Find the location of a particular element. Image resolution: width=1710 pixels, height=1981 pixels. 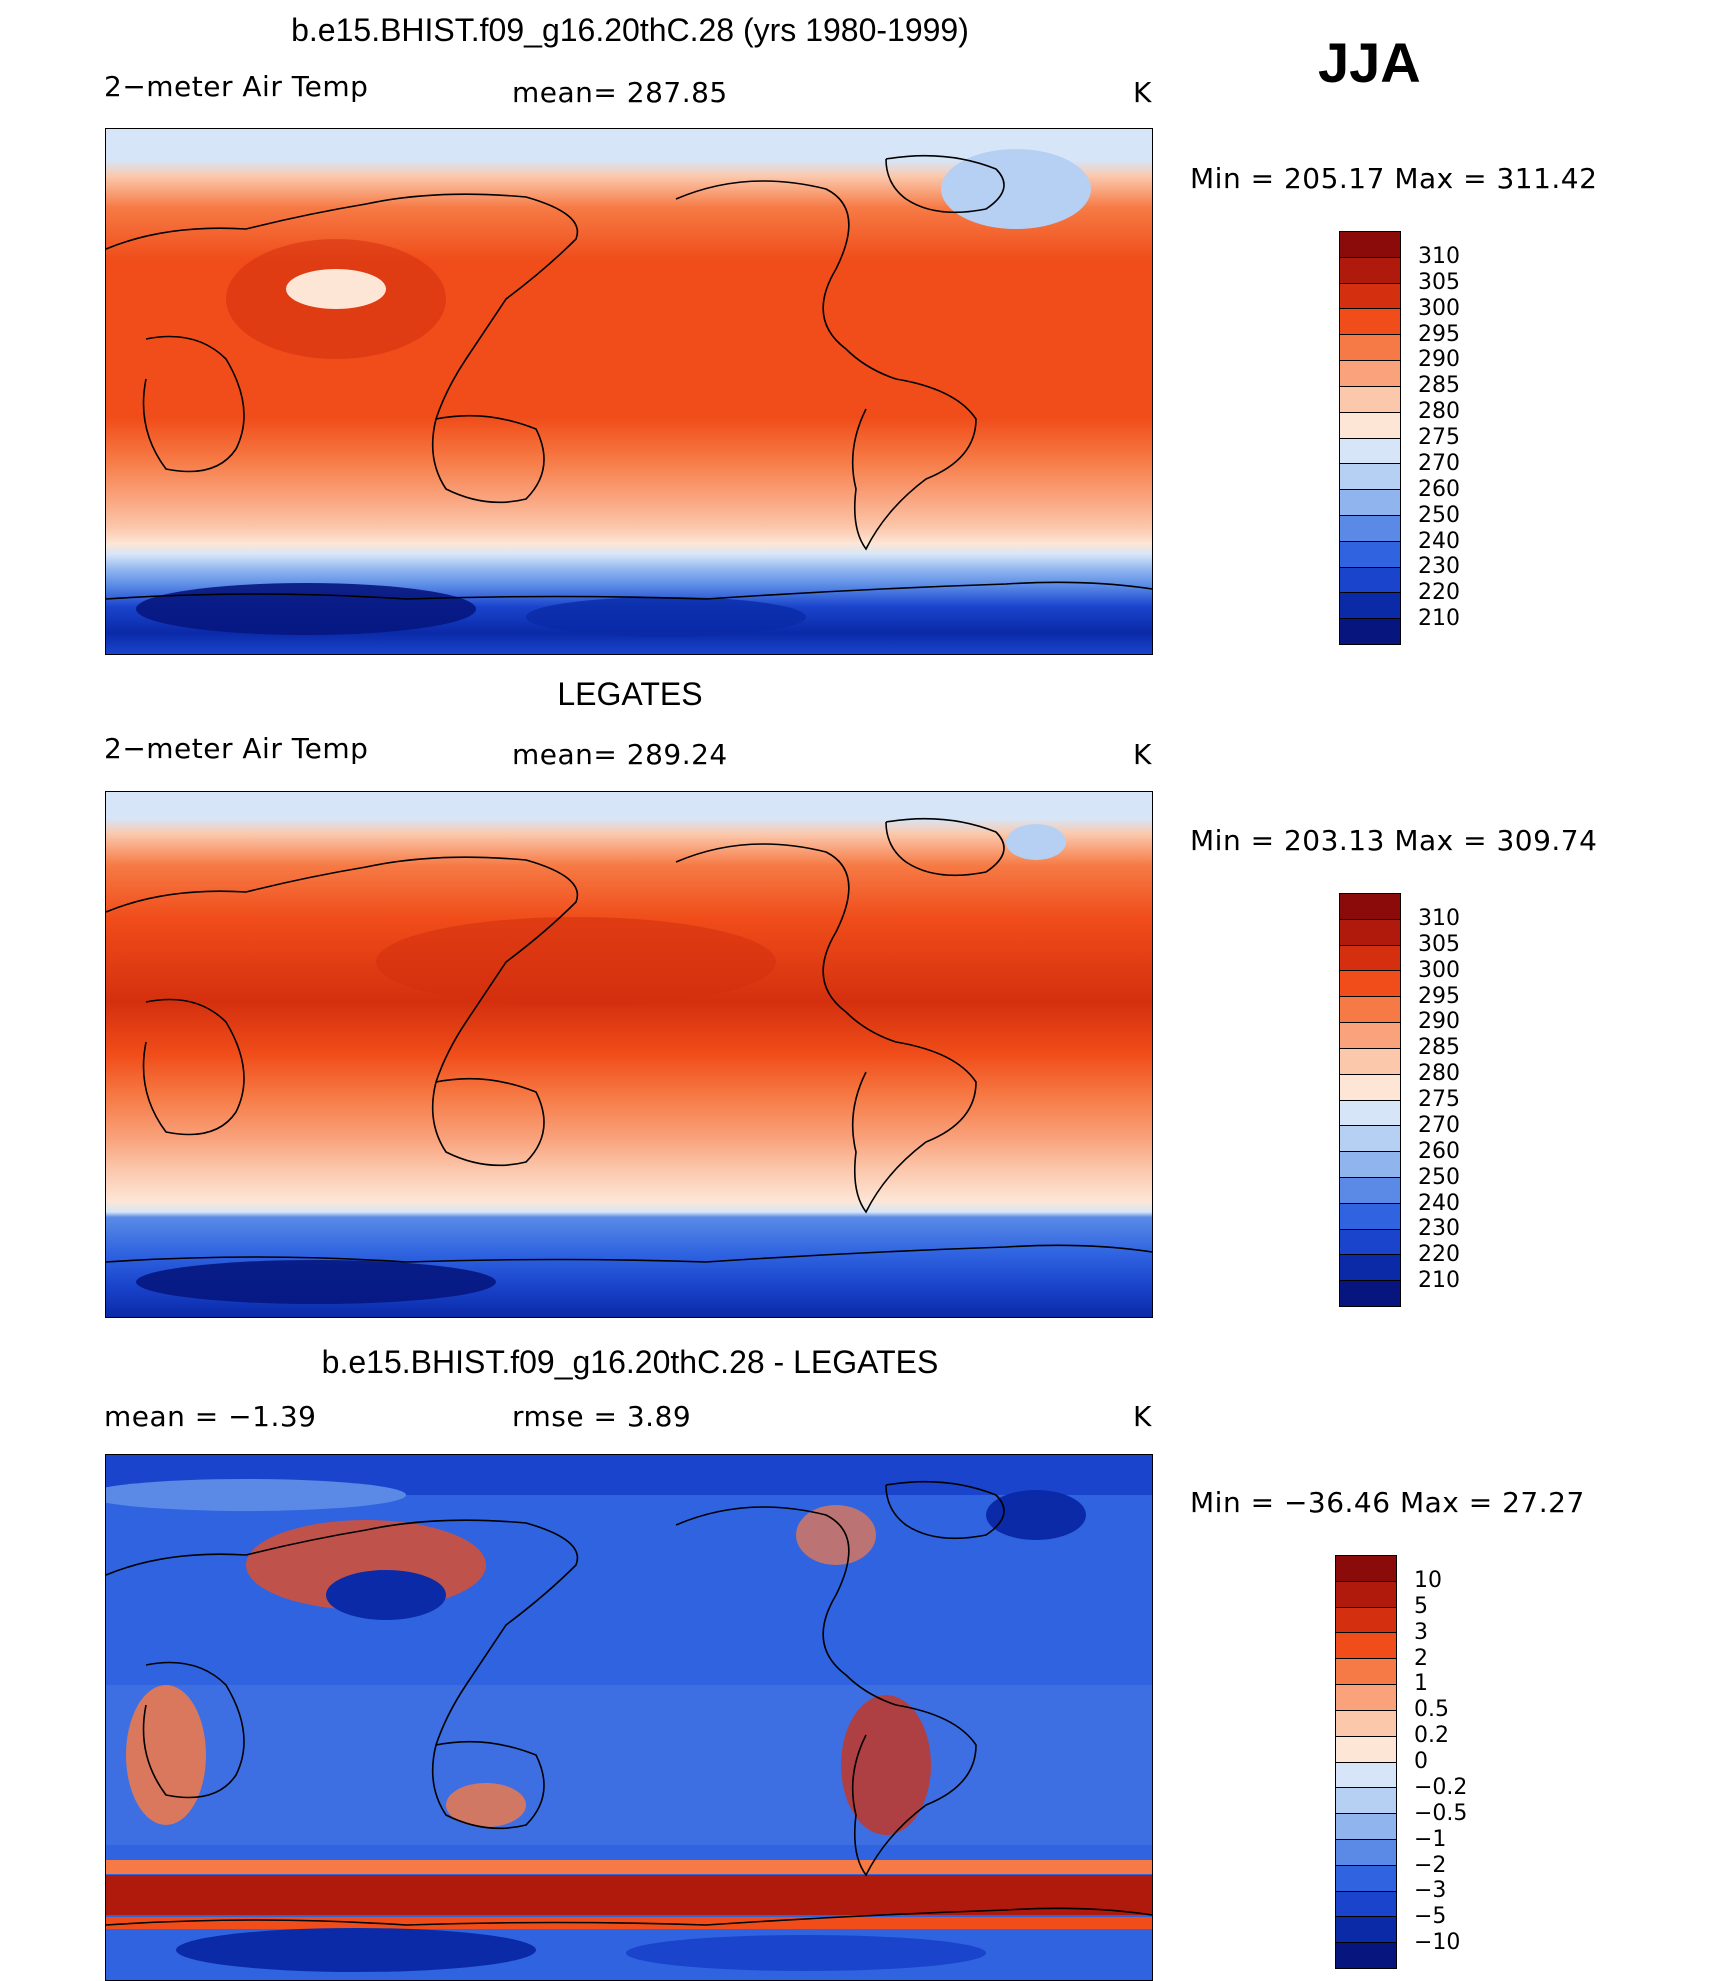

panel-2-variable-label: 2−meter Air Temp is located at coordinates (236, 748).